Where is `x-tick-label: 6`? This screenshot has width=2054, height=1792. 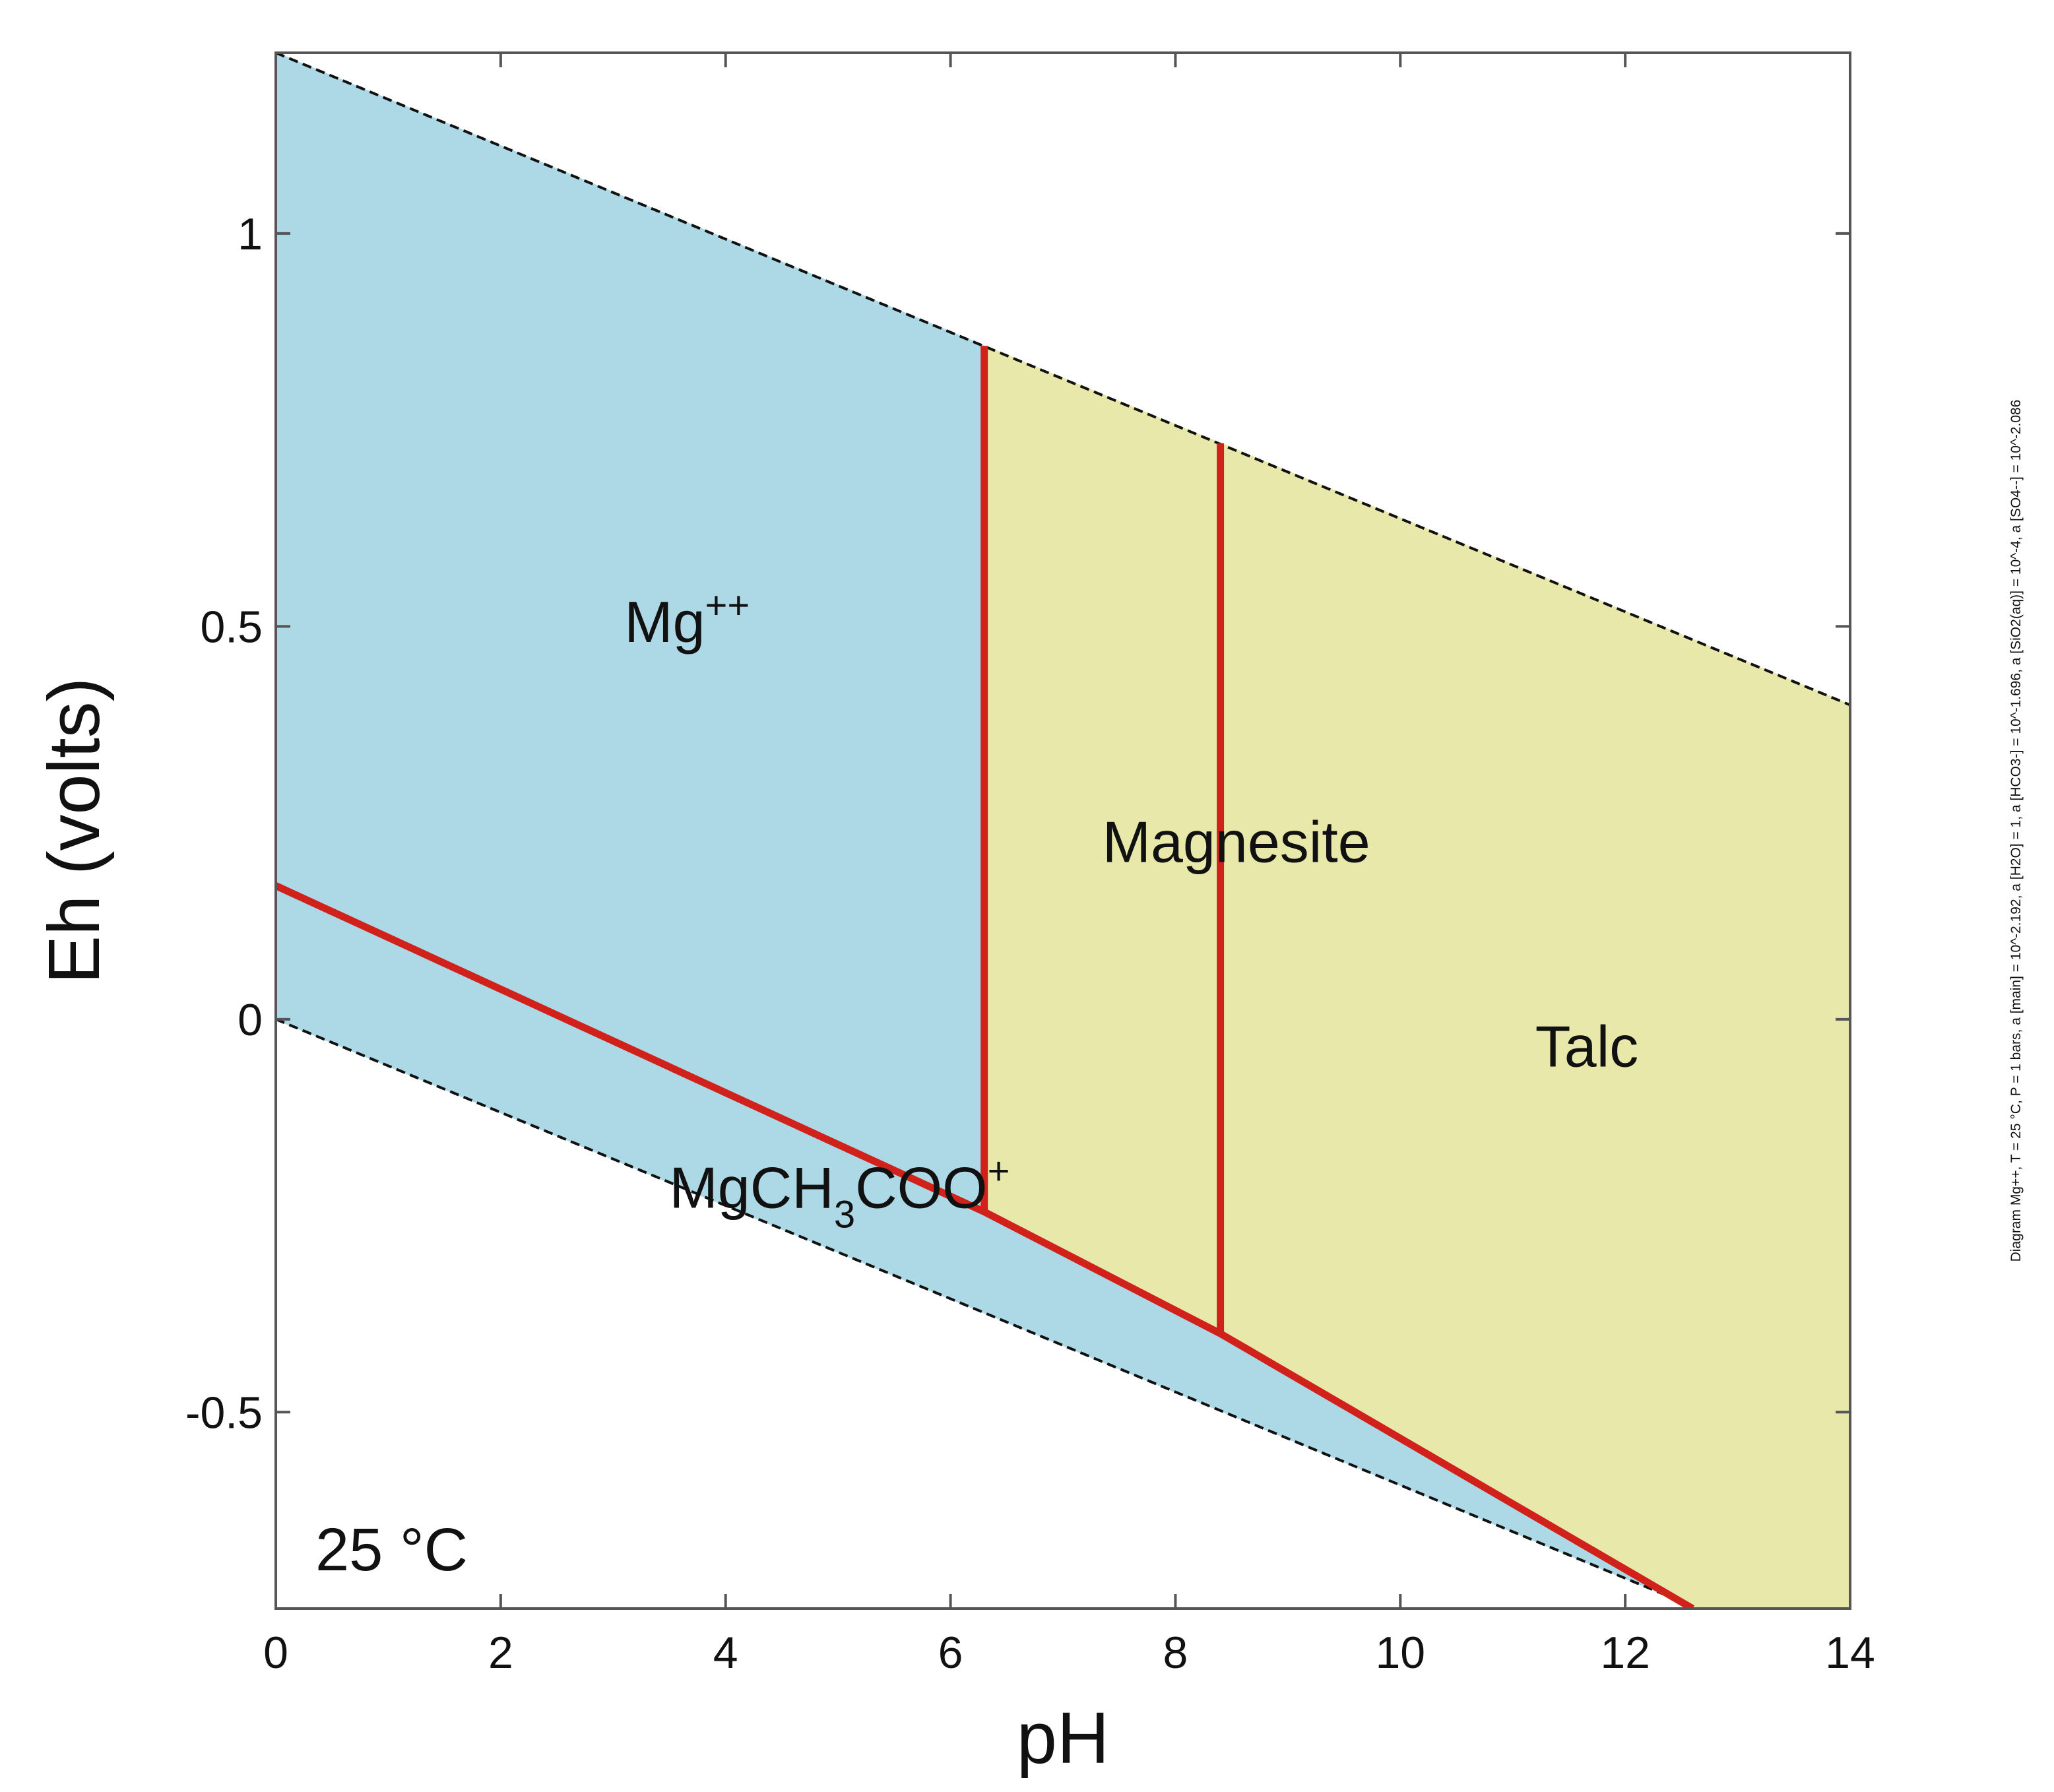
x-tick-label: 6 is located at coordinates (950, 1653).